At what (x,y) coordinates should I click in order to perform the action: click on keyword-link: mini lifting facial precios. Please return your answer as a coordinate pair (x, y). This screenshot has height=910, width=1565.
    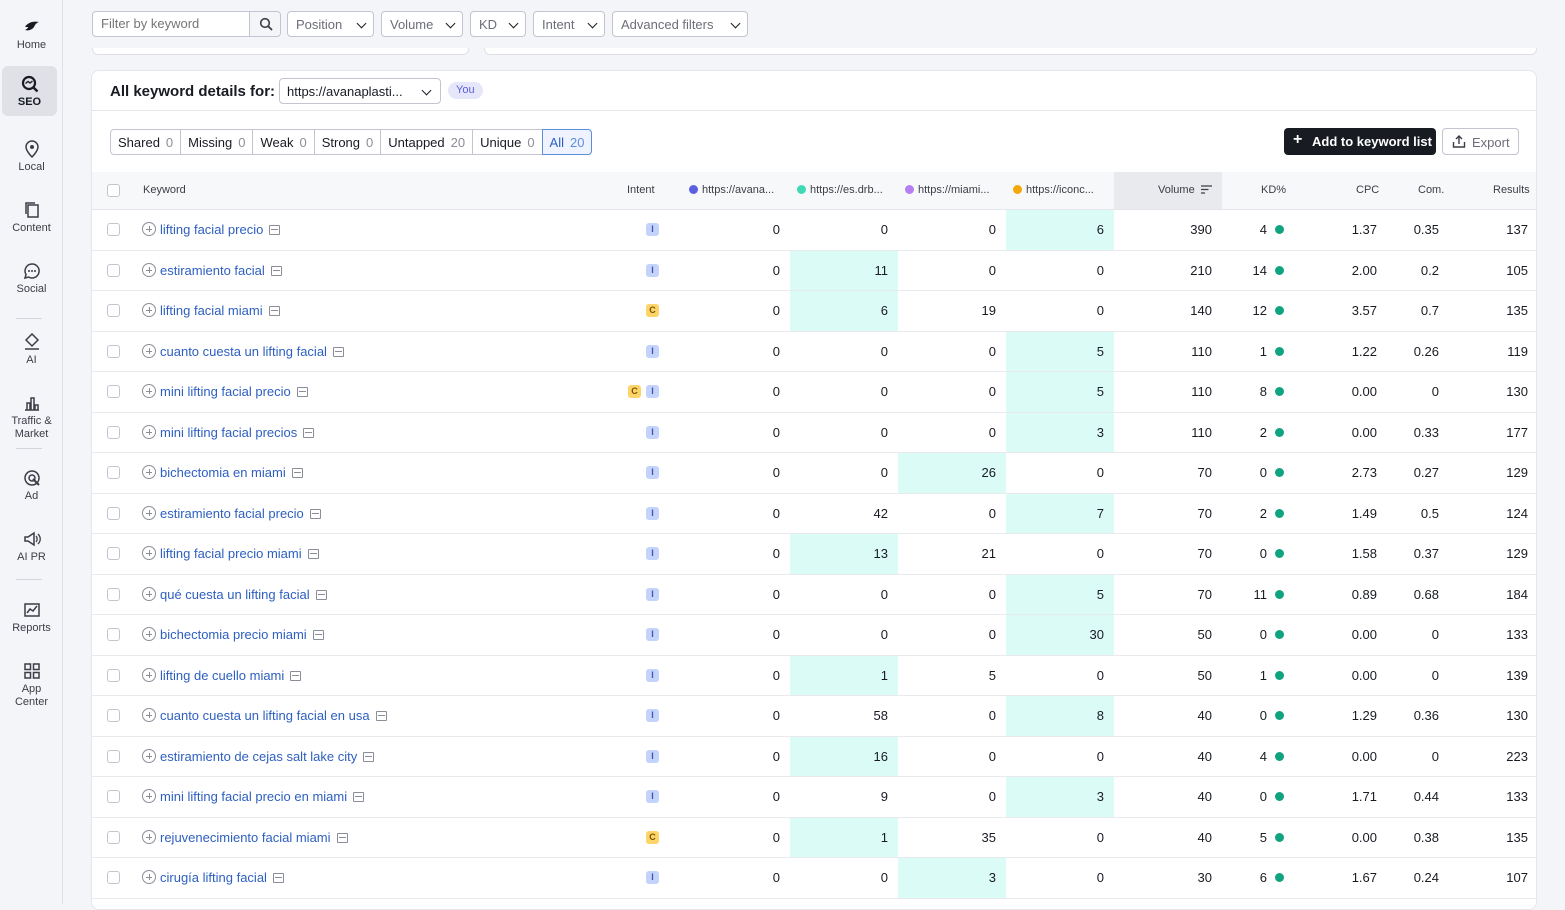
    Looking at the image, I should click on (237, 432).